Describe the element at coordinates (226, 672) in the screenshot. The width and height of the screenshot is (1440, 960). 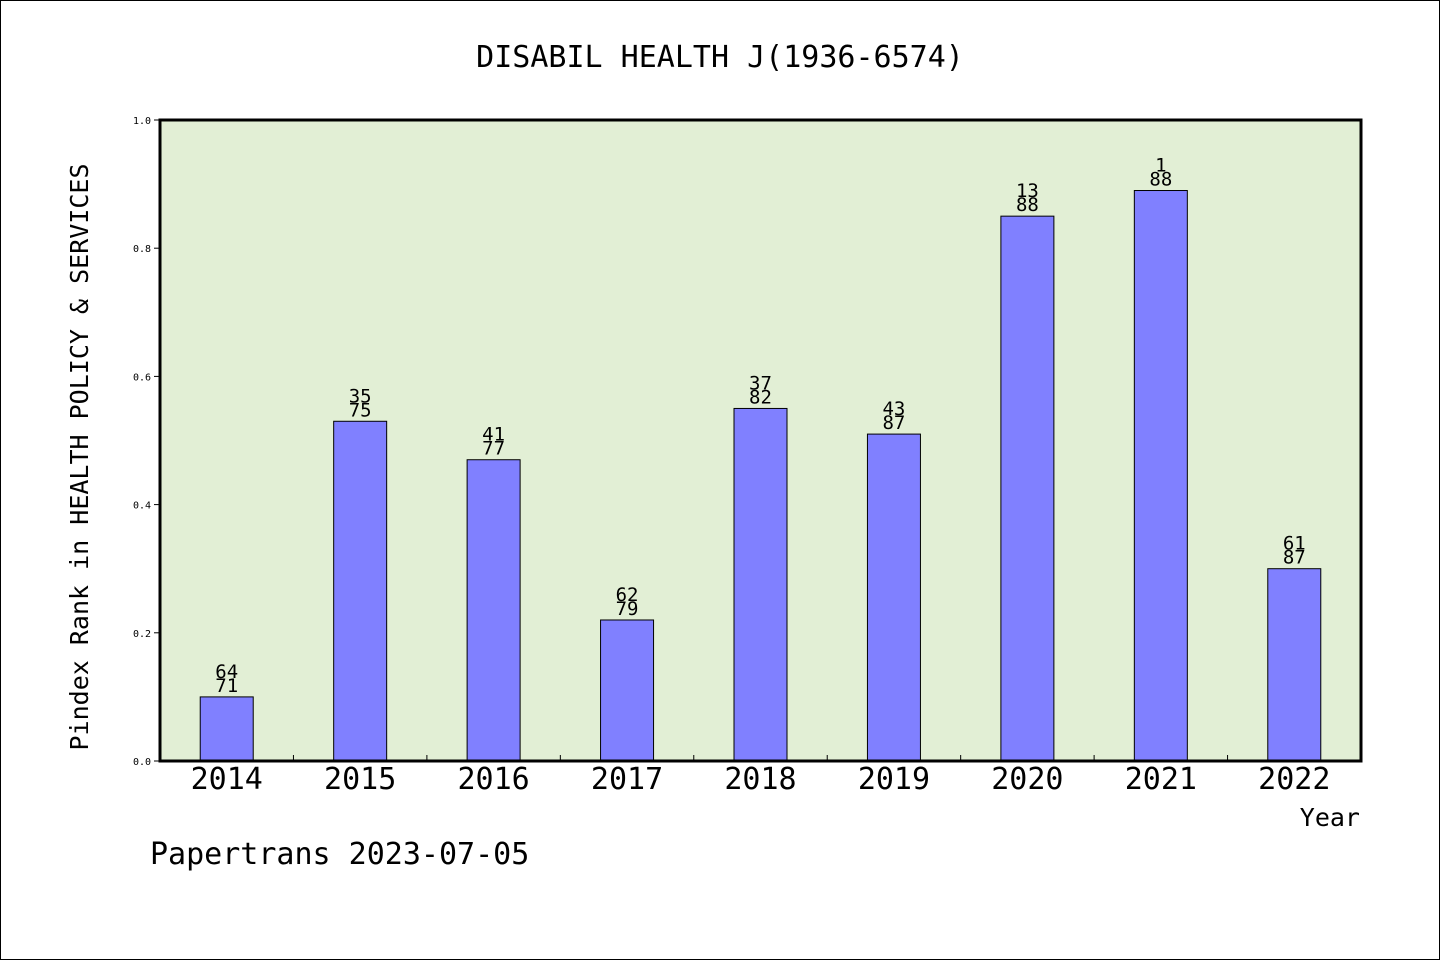
I see `bar-label-rank: 64` at that location.